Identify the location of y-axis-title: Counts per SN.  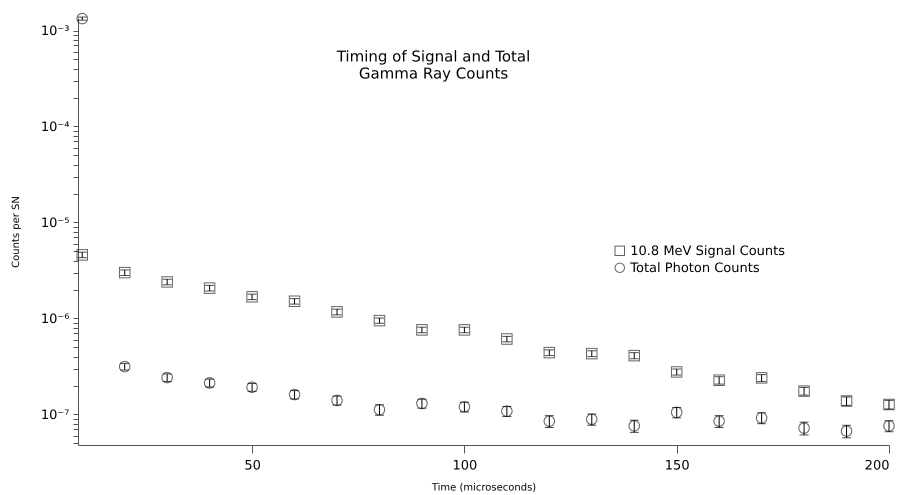
(16, 232).